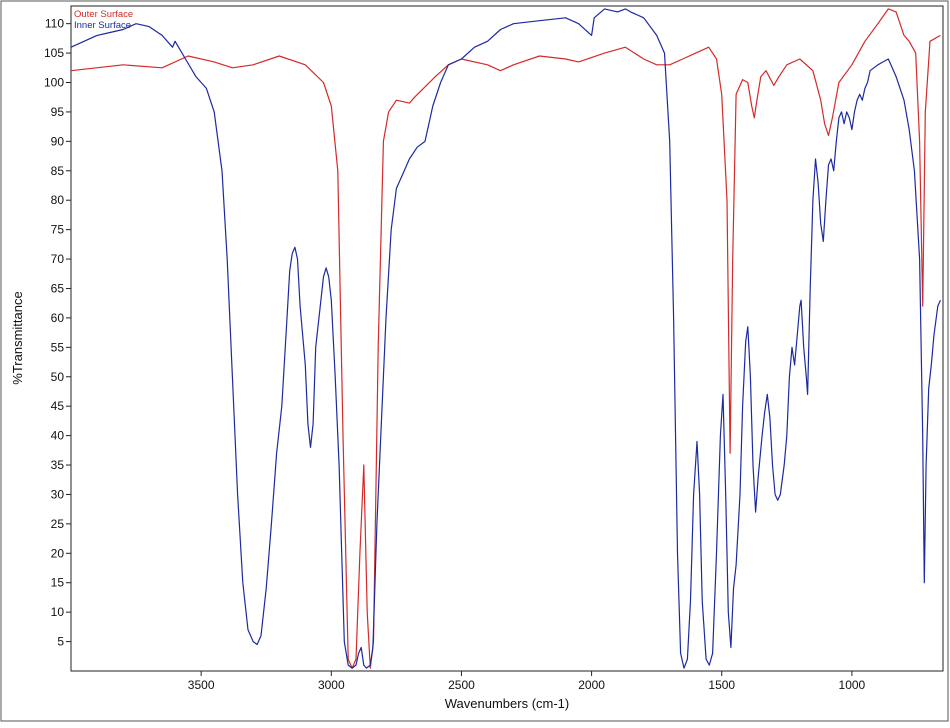 This screenshot has height=728, width=950. Describe the element at coordinates (58, 524) in the screenshot. I see `y-tick-label: 25` at that location.